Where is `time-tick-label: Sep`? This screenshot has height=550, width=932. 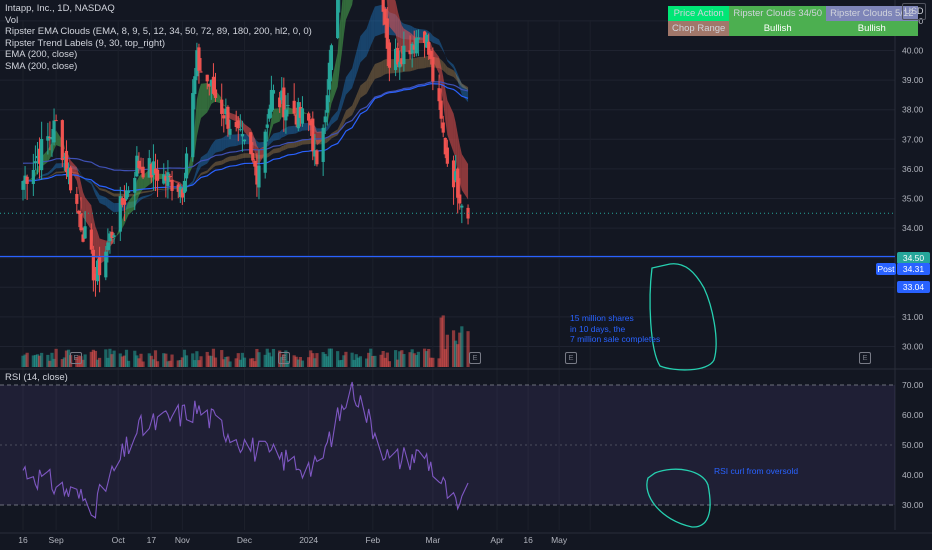 time-tick-label: Sep is located at coordinates (56, 540).